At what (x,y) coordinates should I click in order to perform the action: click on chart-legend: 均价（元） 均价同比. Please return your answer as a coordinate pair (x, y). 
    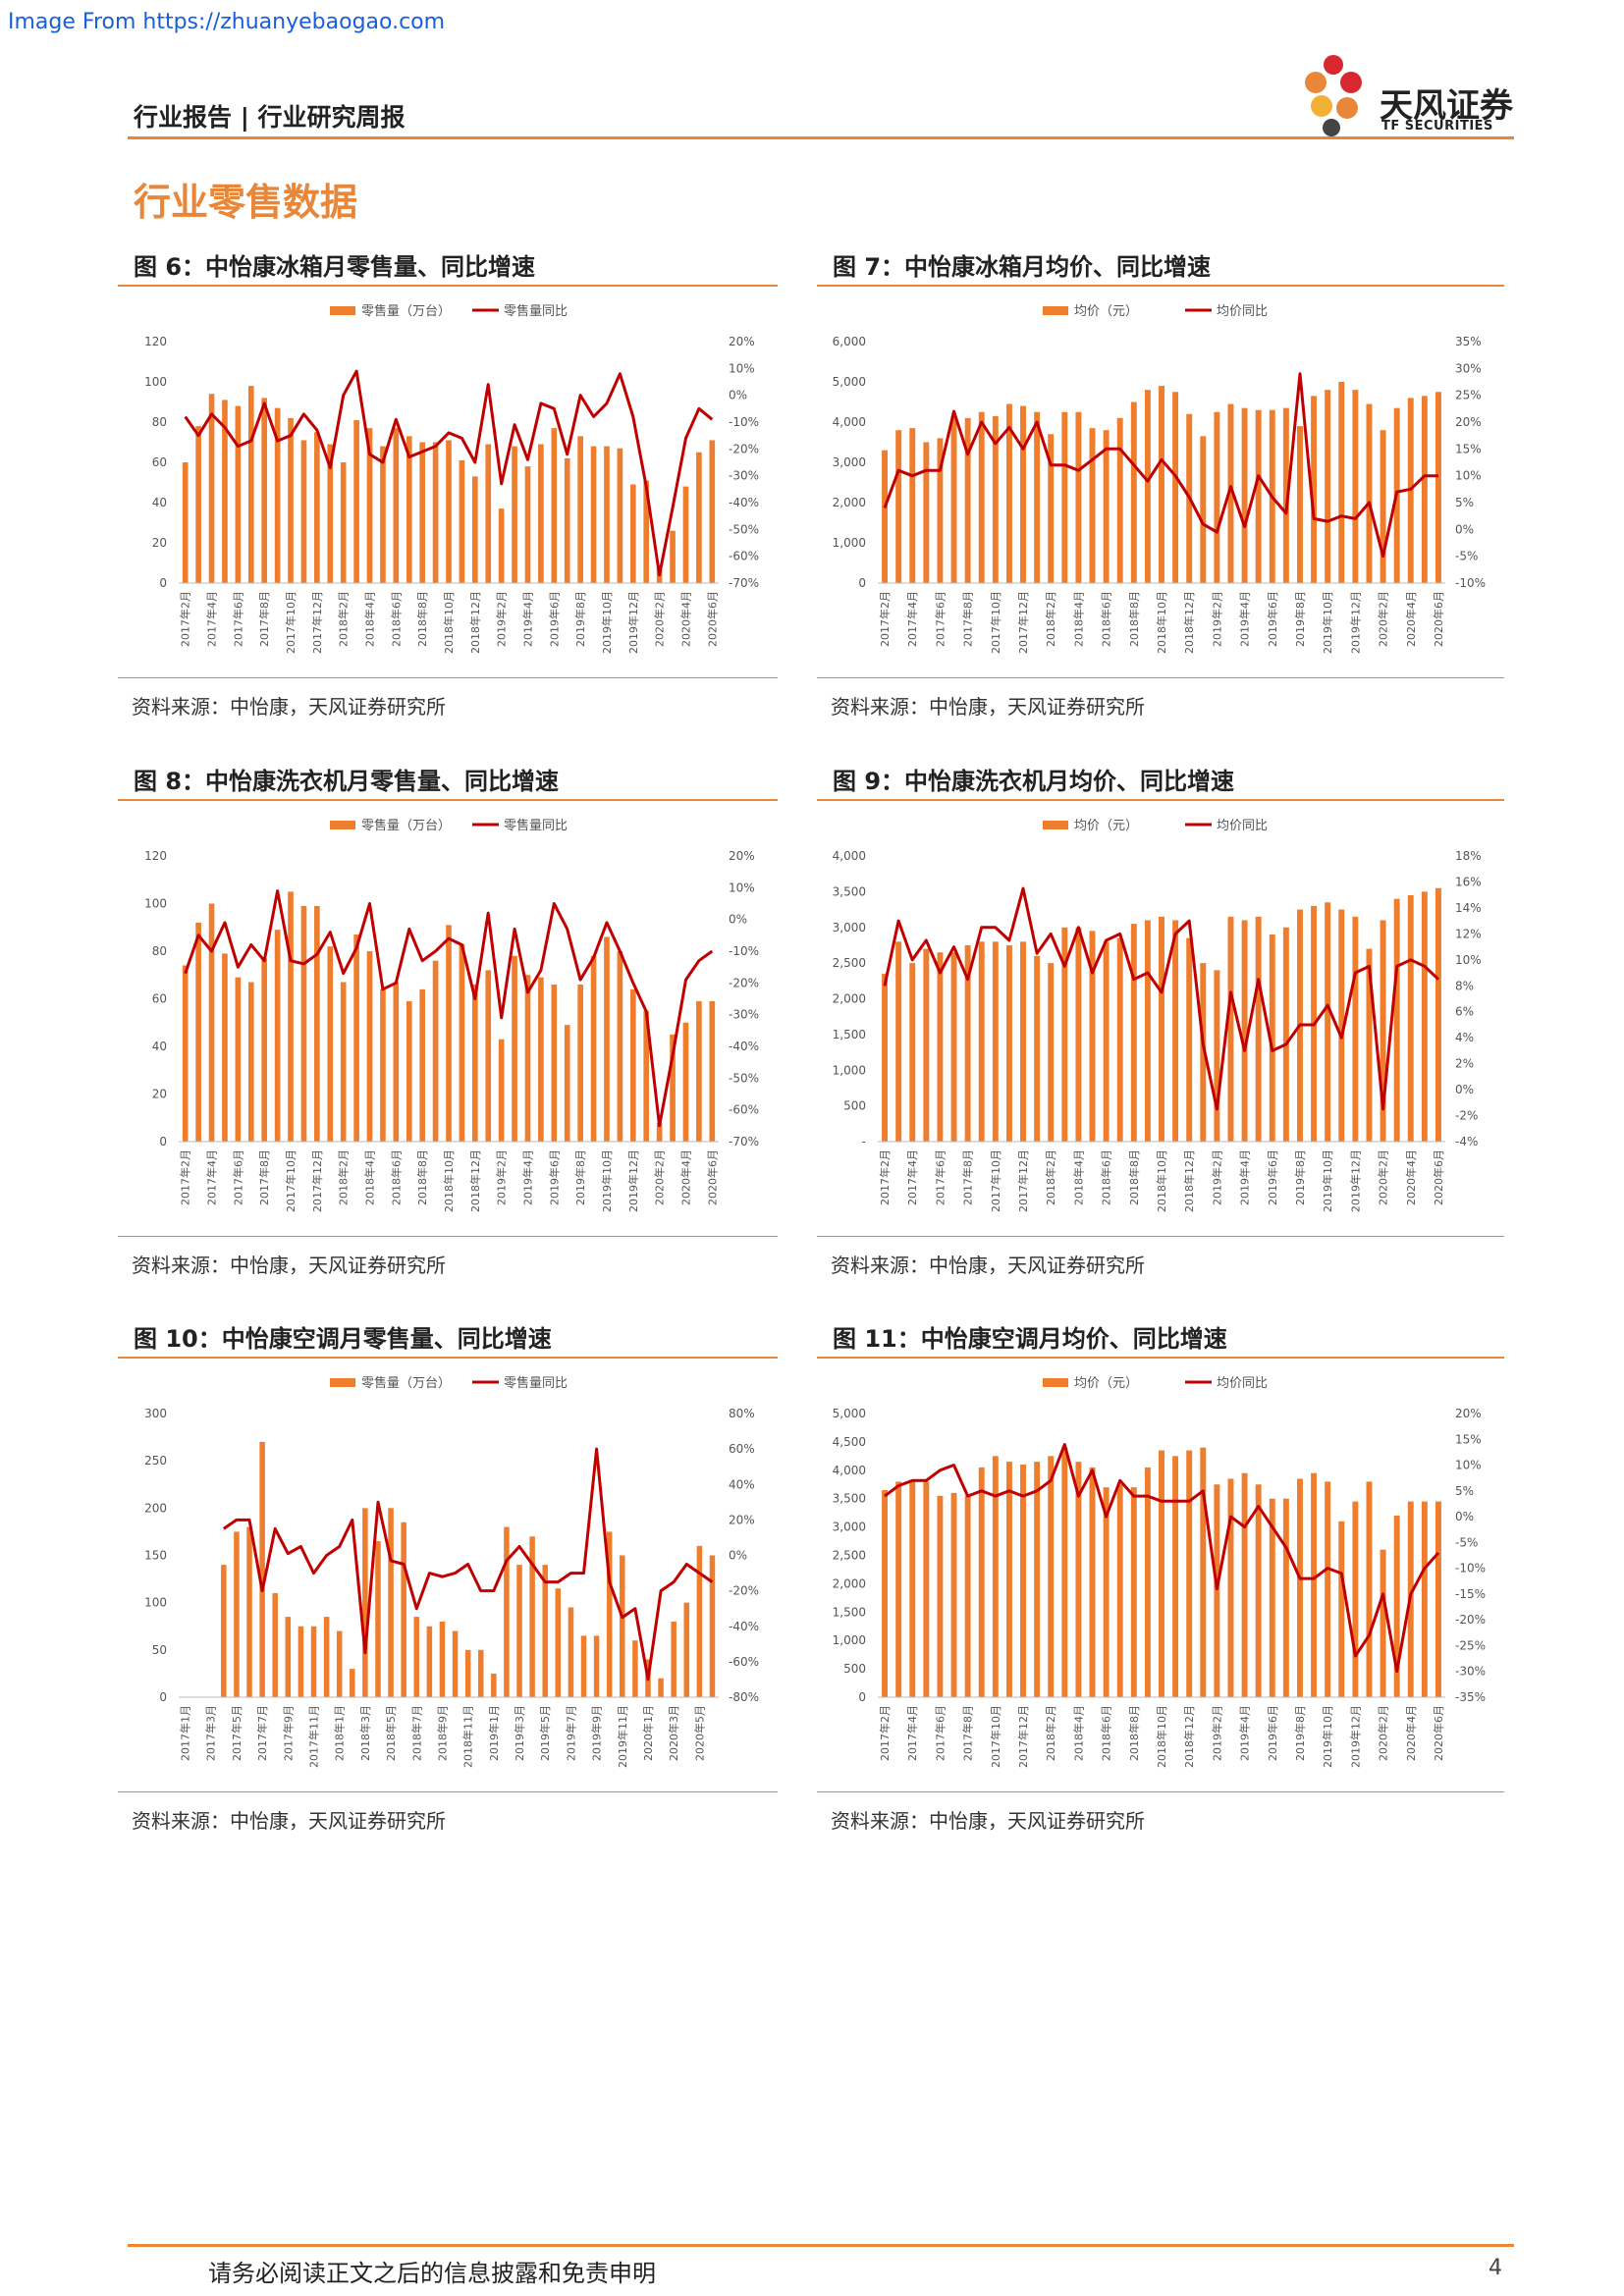
    Looking at the image, I should click on (1155, 826).